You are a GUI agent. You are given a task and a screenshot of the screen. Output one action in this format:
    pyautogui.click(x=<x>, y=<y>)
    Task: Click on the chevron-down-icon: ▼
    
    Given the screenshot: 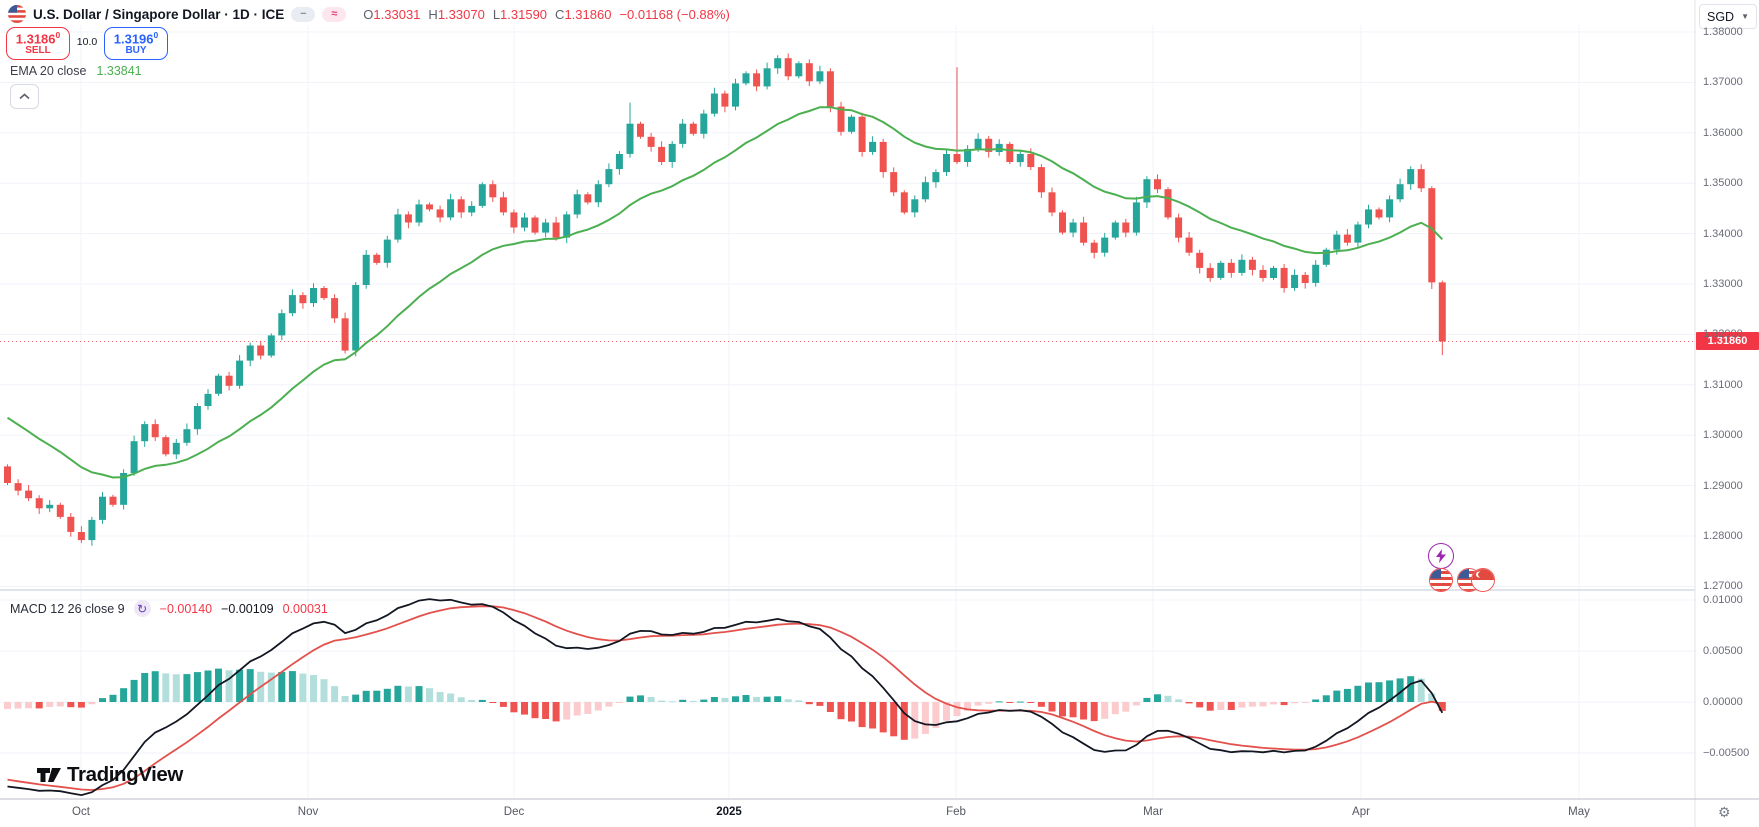 What is the action you would take?
    pyautogui.click(x=1745, y=16)
    